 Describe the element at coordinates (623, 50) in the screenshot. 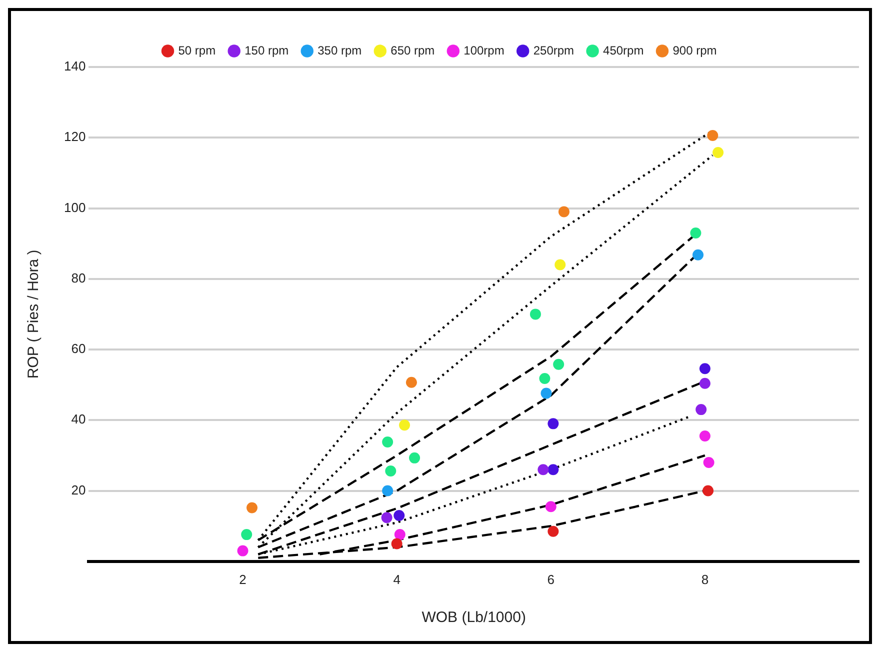

I see `legend-label: 450rpm` at that location.